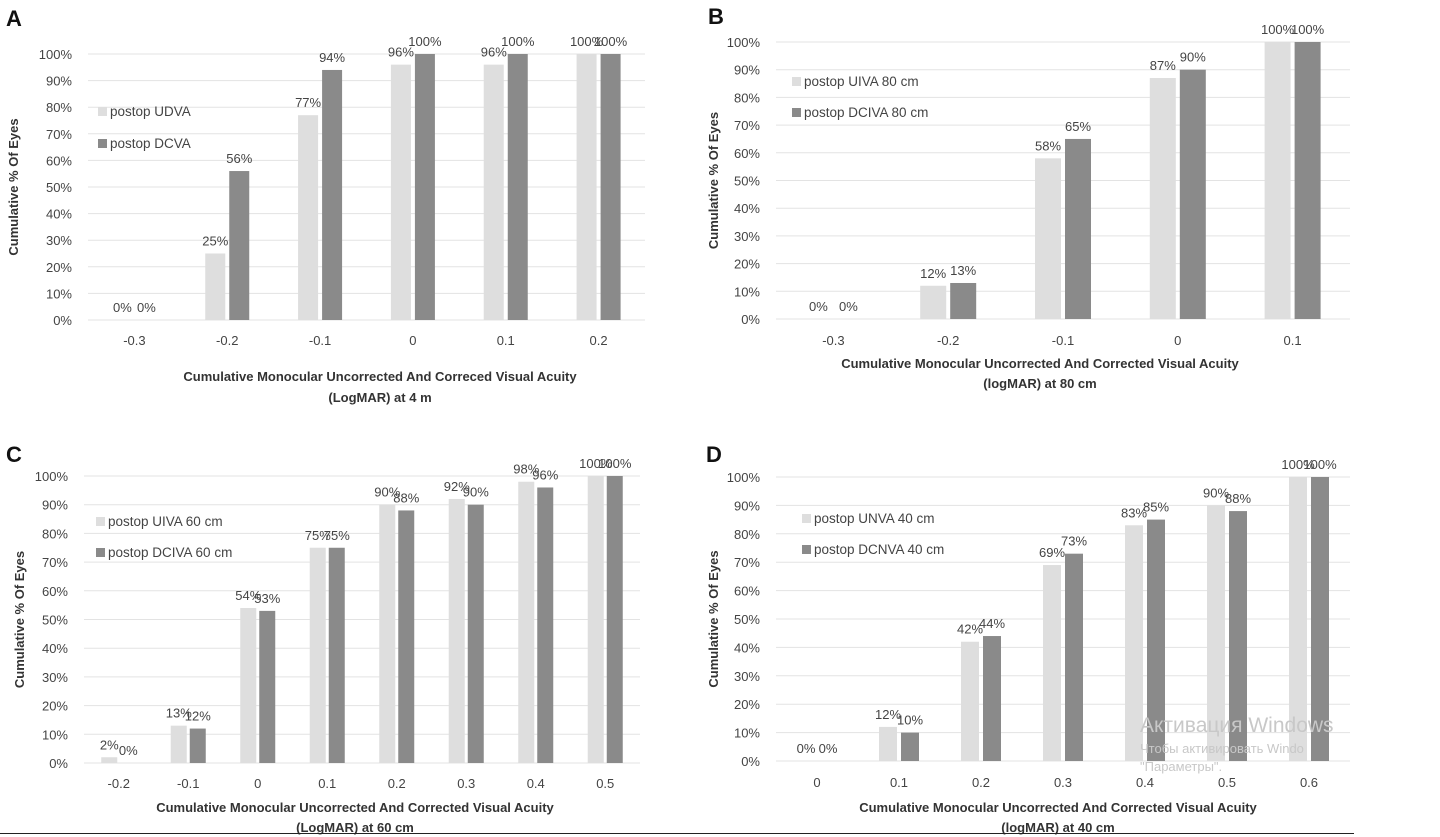 This screenshot has height=837, width=1440. Describe the element at coordinates (239, 158) in the screenshot. I see `data-label-series-2: 56%` at that location.